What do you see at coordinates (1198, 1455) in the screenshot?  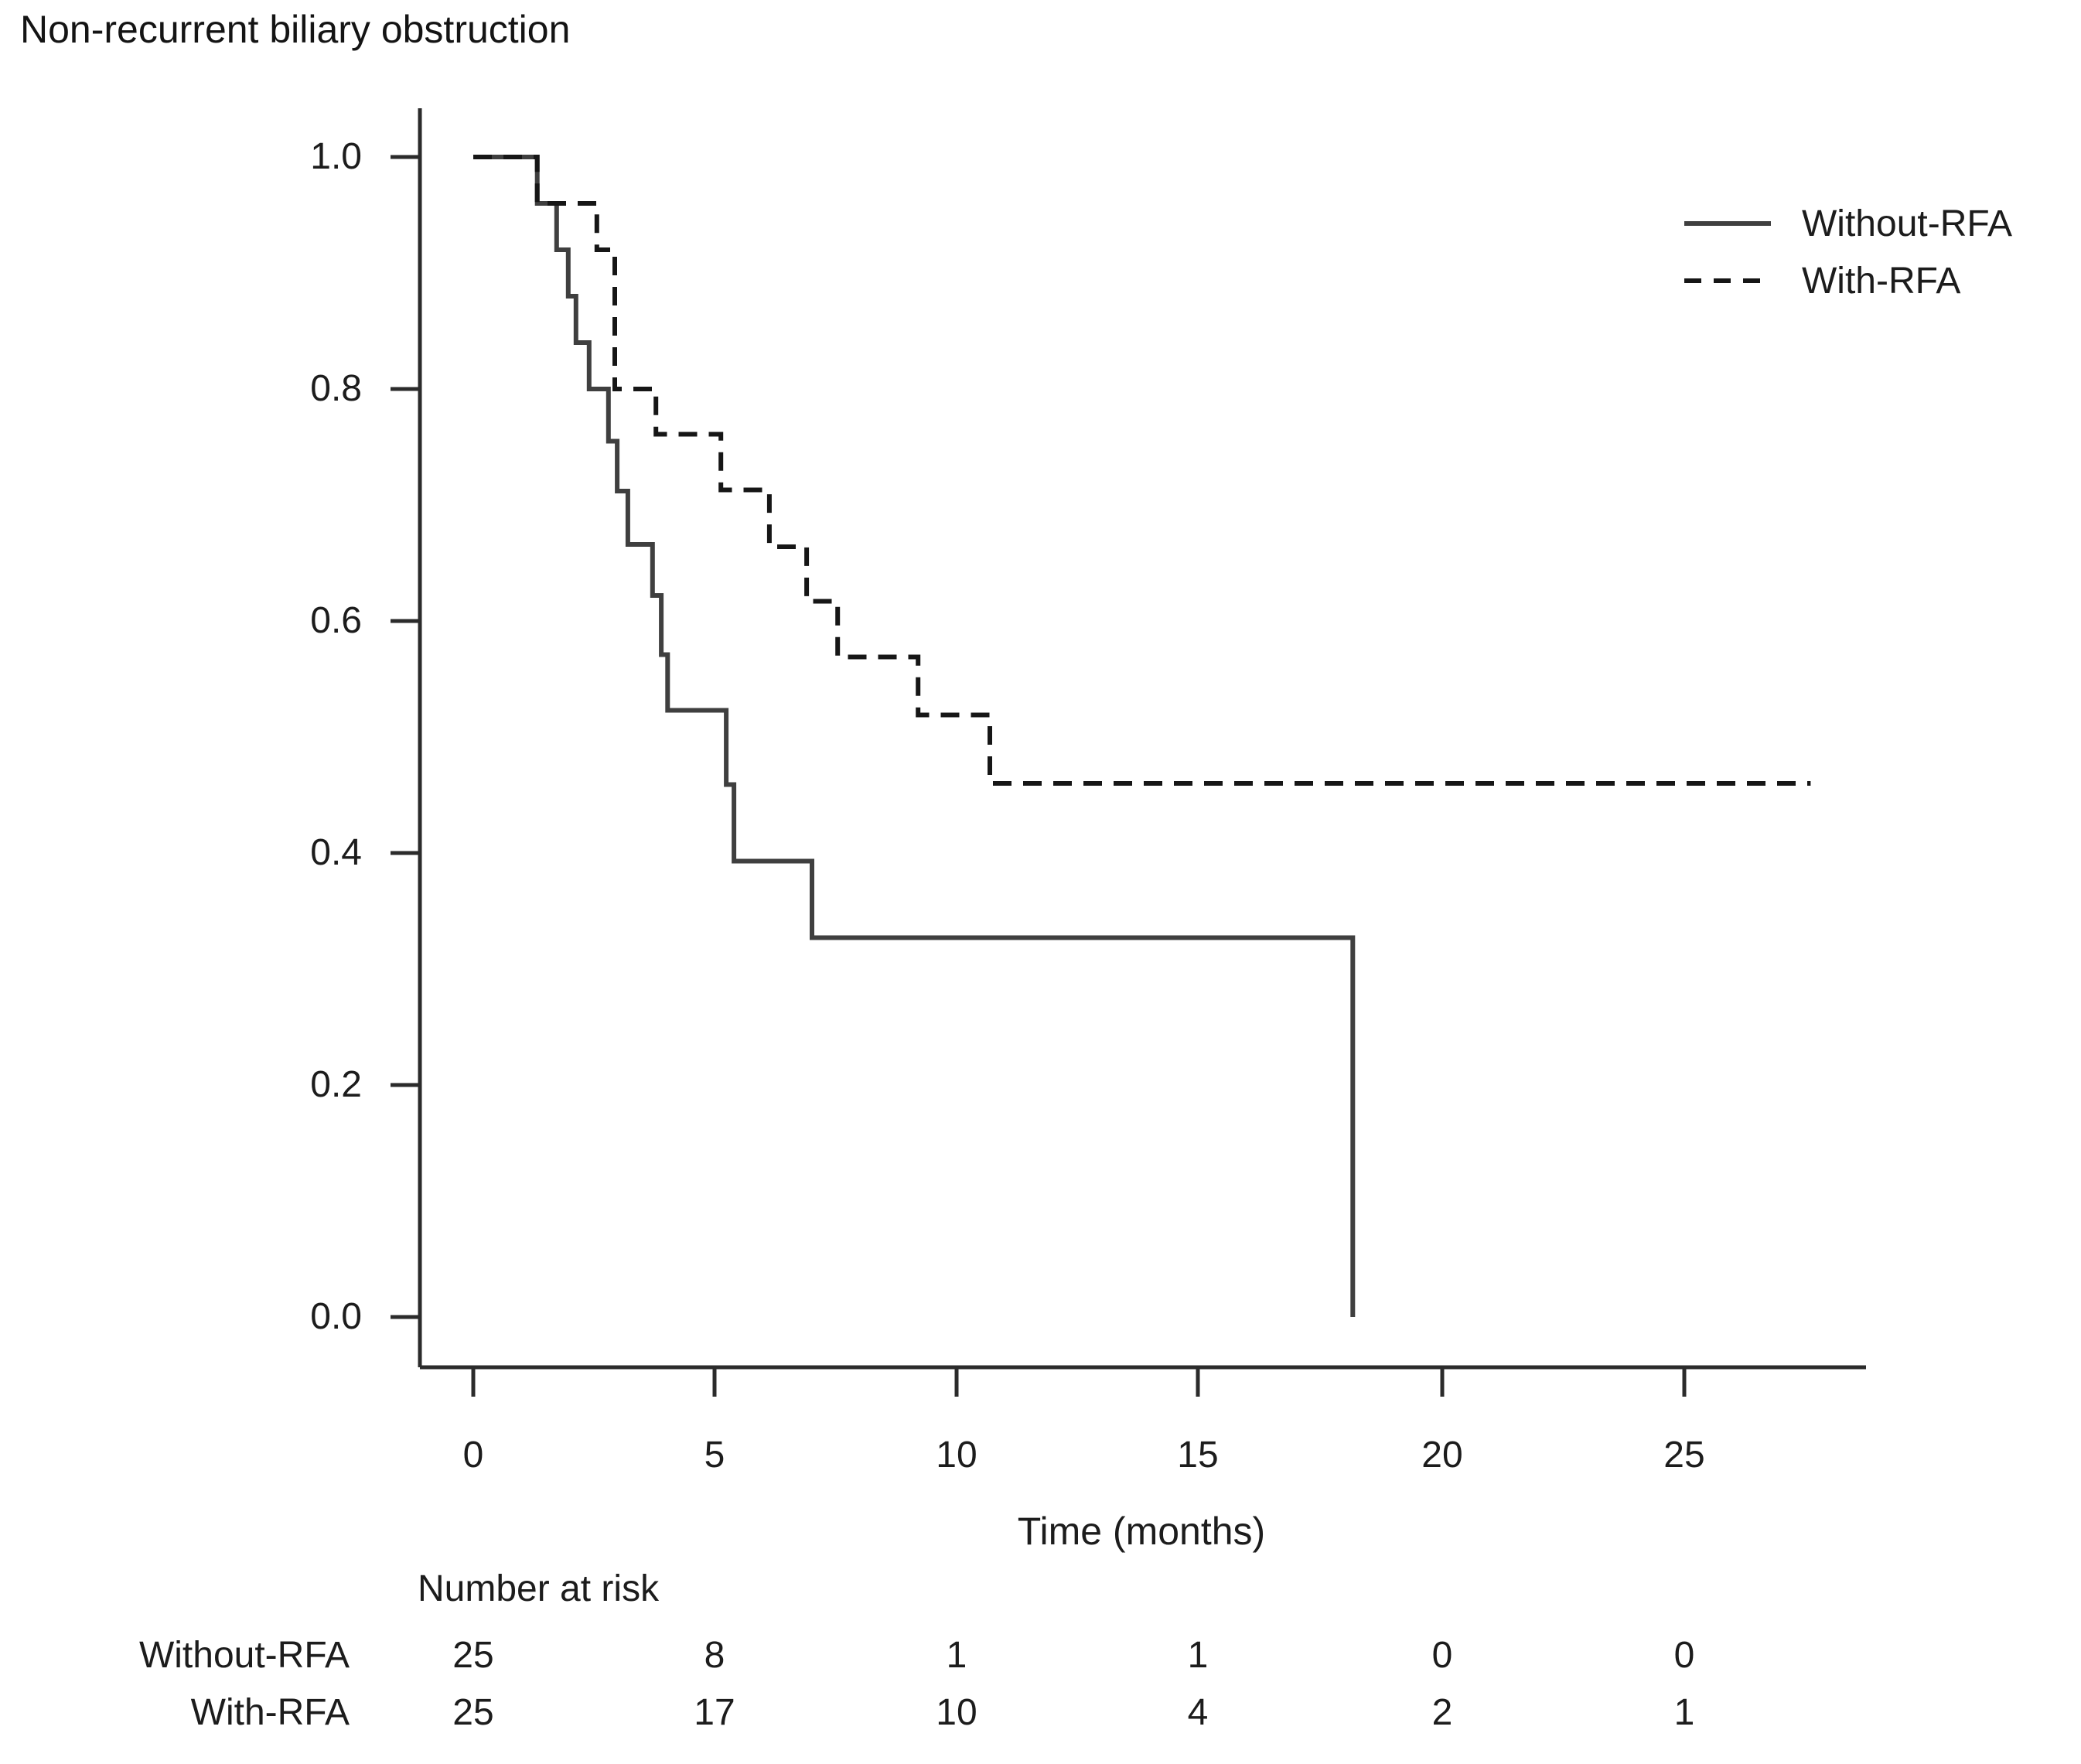 I see `x-tick-label: 15` at bounding box center [1198, 1455].